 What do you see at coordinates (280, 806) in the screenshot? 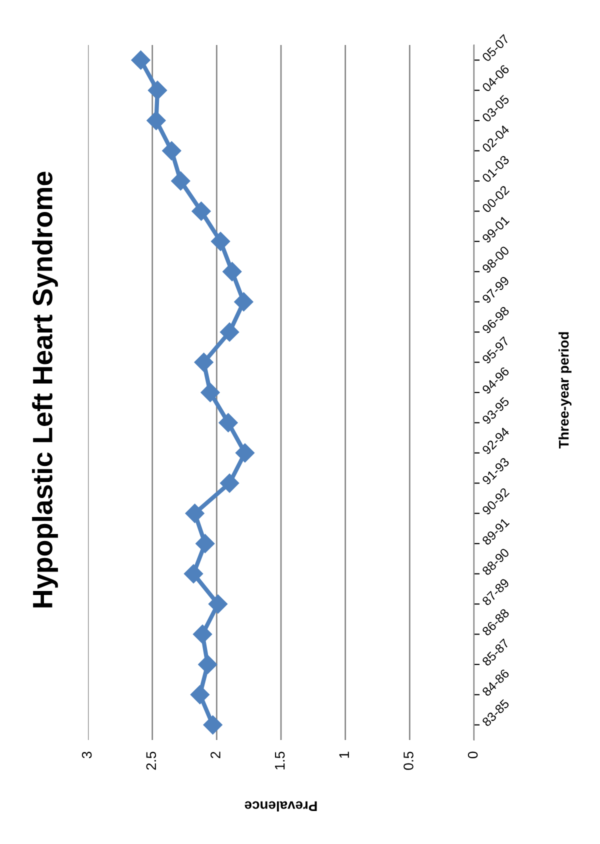
I see `x-axis-title: Prevalence` at bounding box center [280, 806].